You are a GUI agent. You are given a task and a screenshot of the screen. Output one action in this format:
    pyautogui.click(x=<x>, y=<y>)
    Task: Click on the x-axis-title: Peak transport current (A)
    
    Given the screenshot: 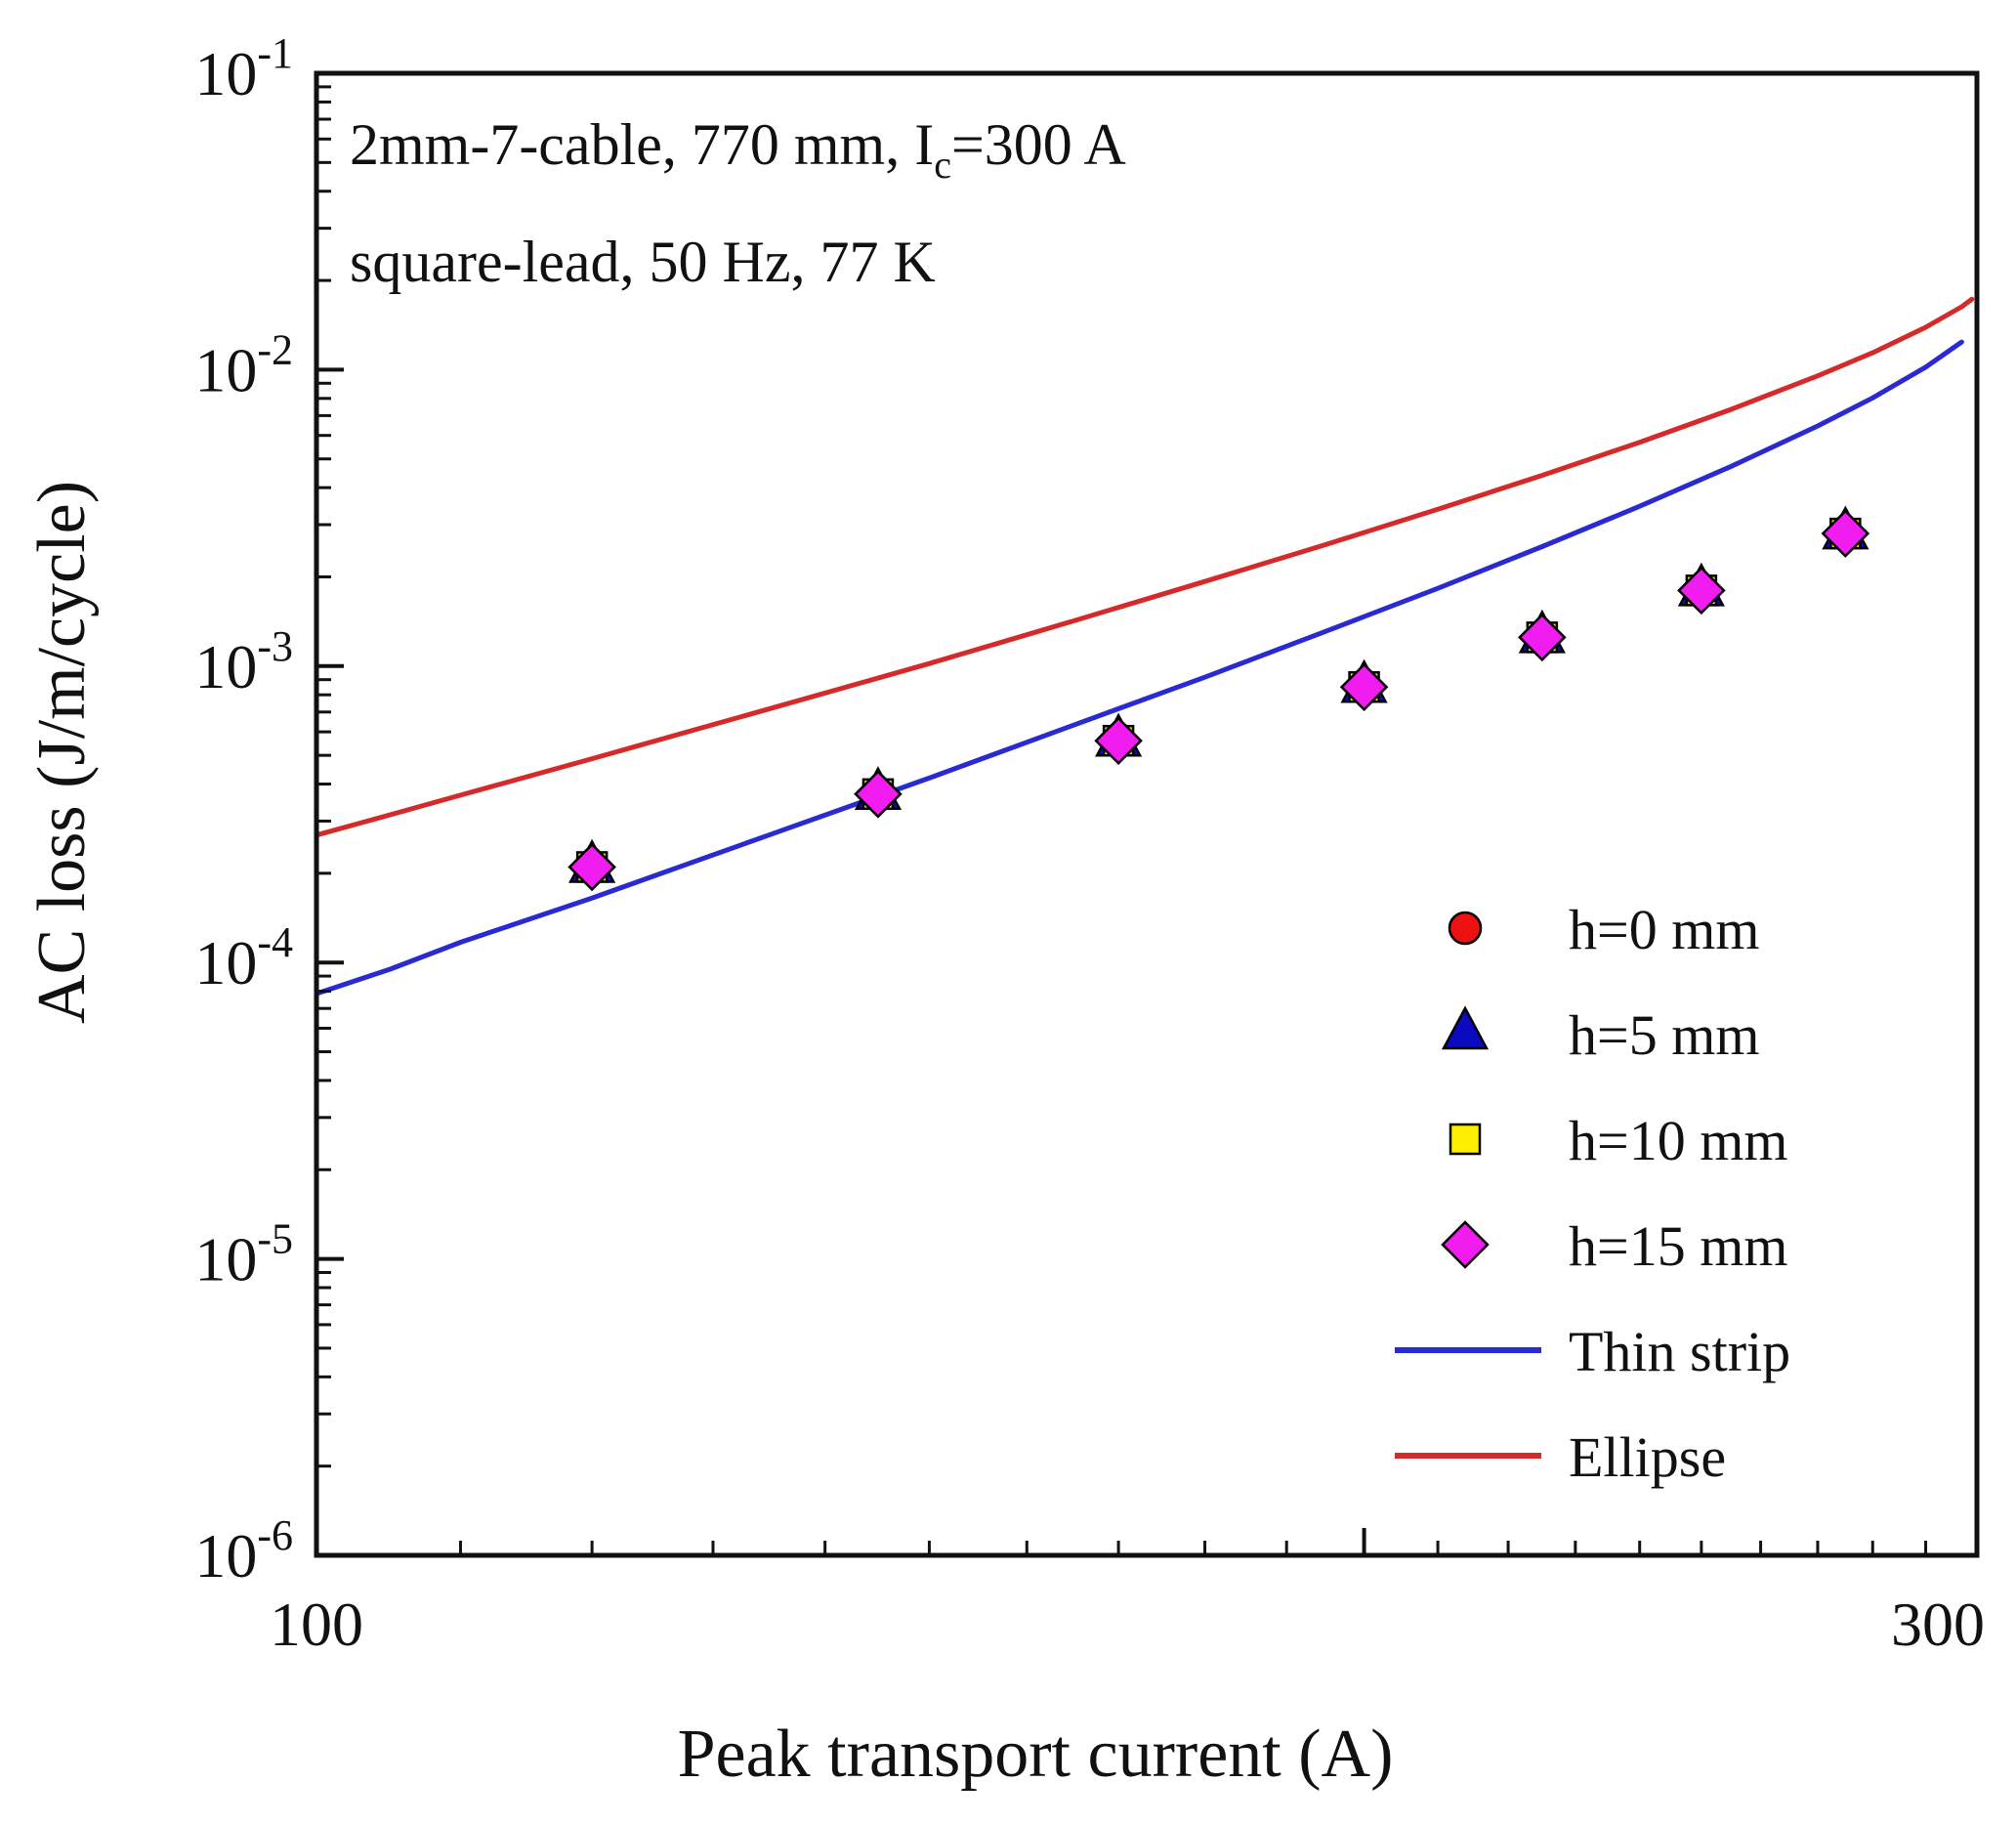 What is the action you would take?
    pyautogui.click(x=1036, y=1754)
    